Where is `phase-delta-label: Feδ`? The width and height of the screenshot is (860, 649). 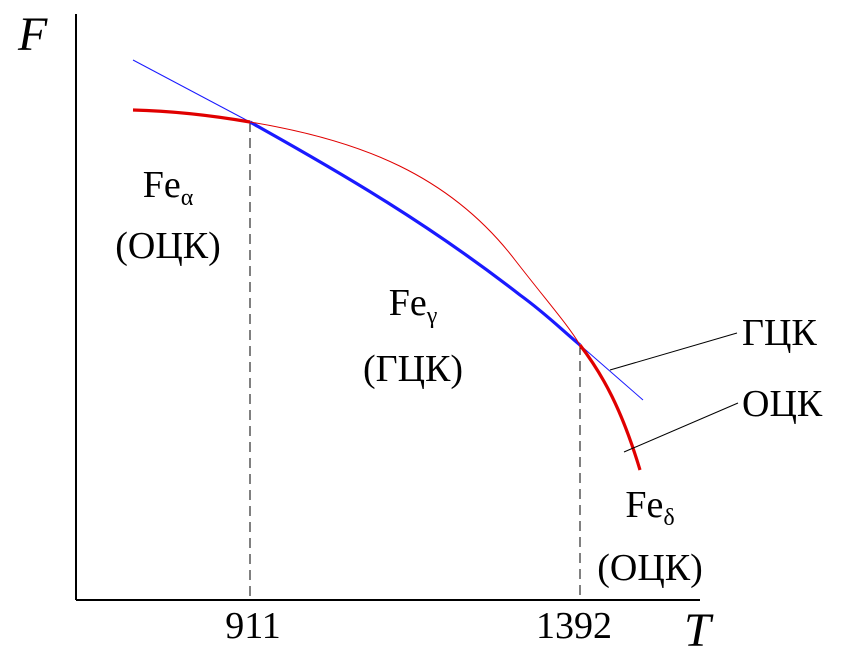 phase-delta-label: Feδ is located at coordinates (649, 507).